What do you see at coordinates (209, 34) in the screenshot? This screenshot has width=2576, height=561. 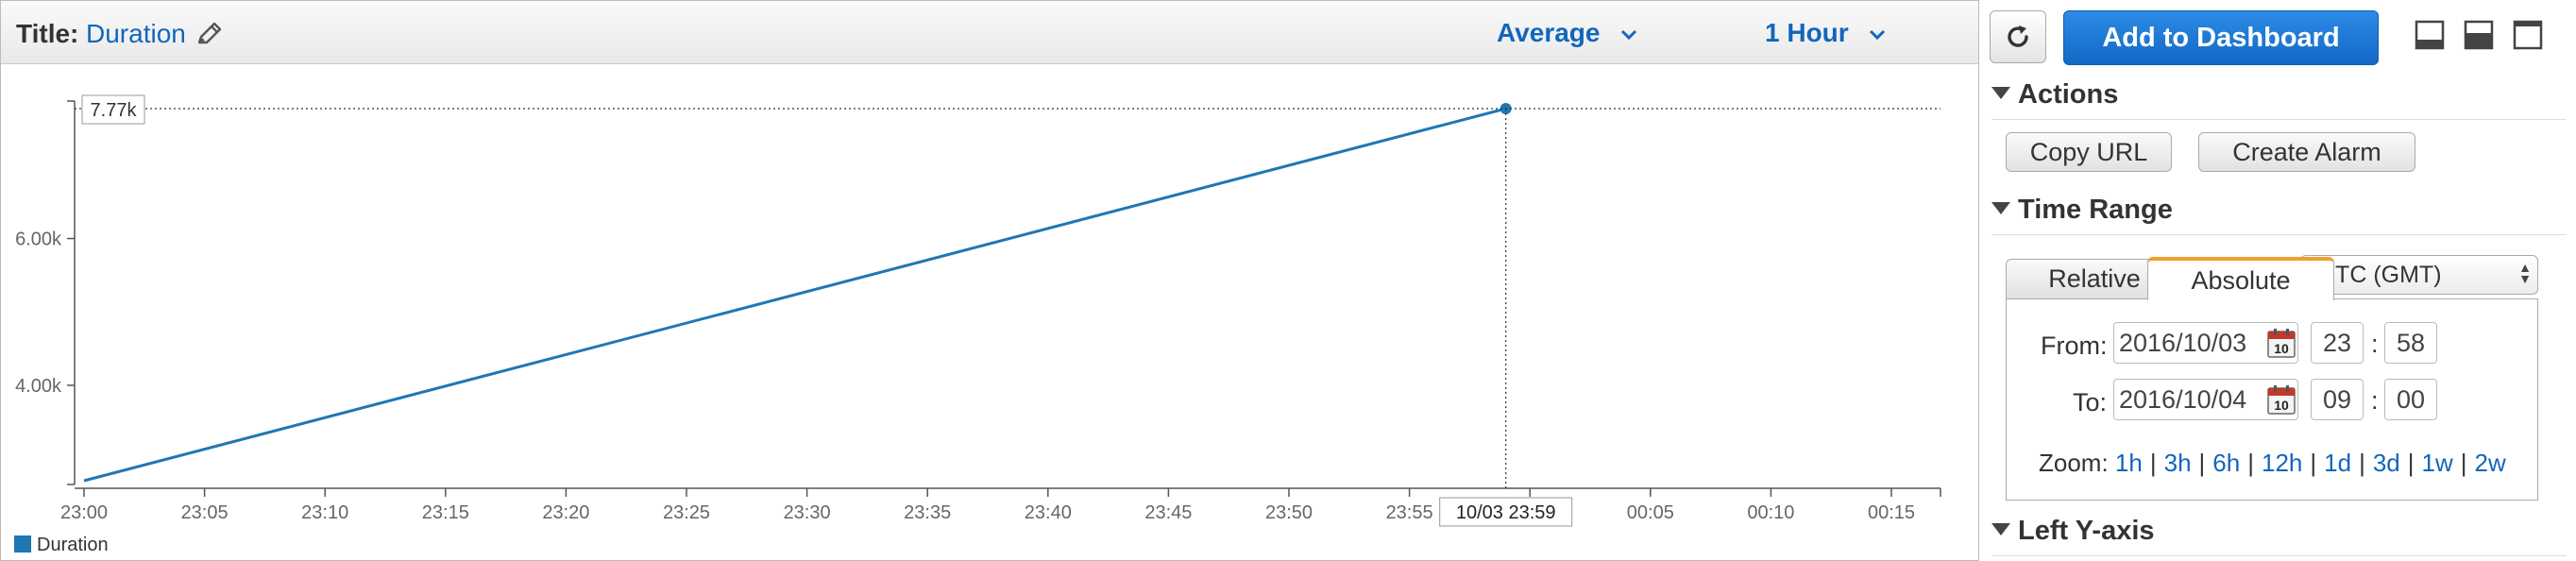 I see `pencil-icon` at bounding box center [209, 34].